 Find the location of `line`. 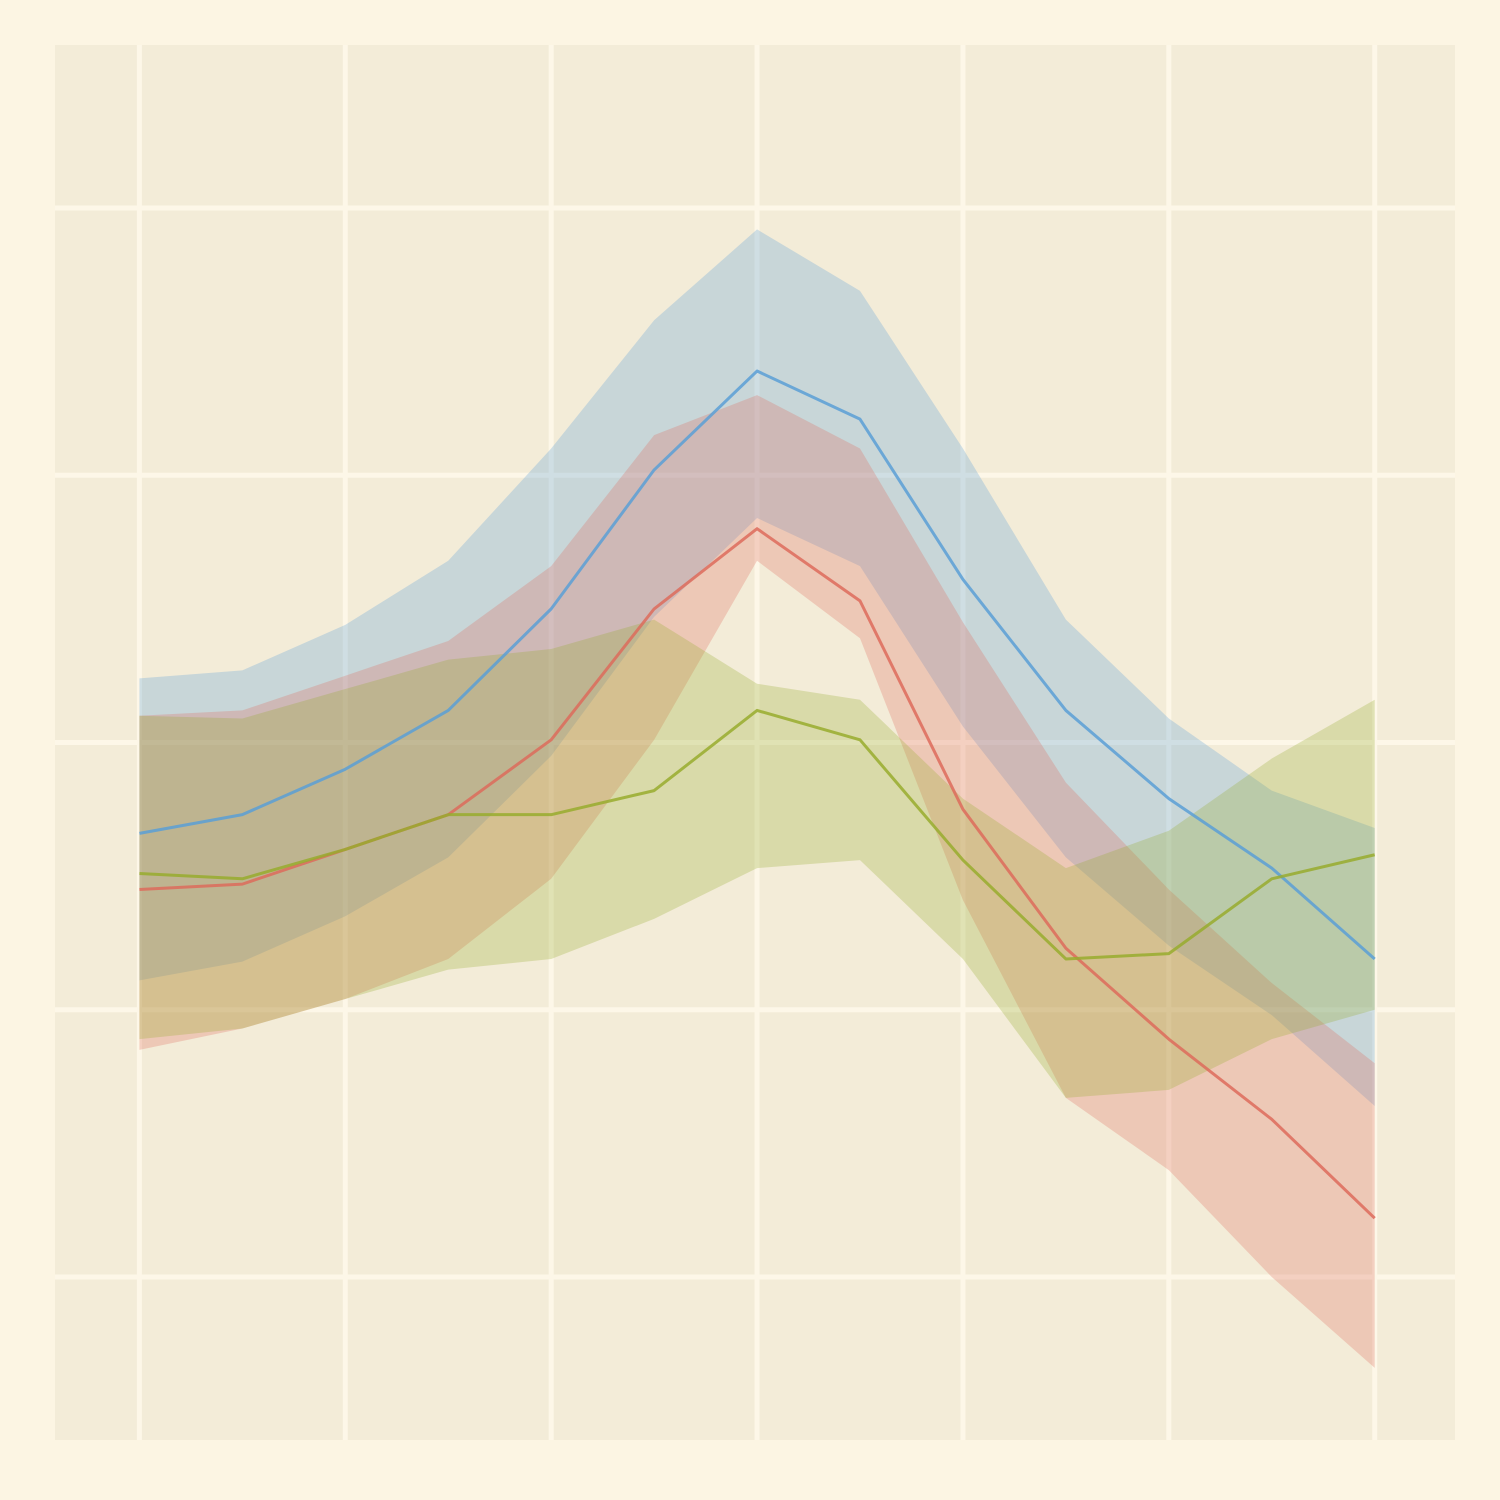

line is located at coordinates (757, 834).